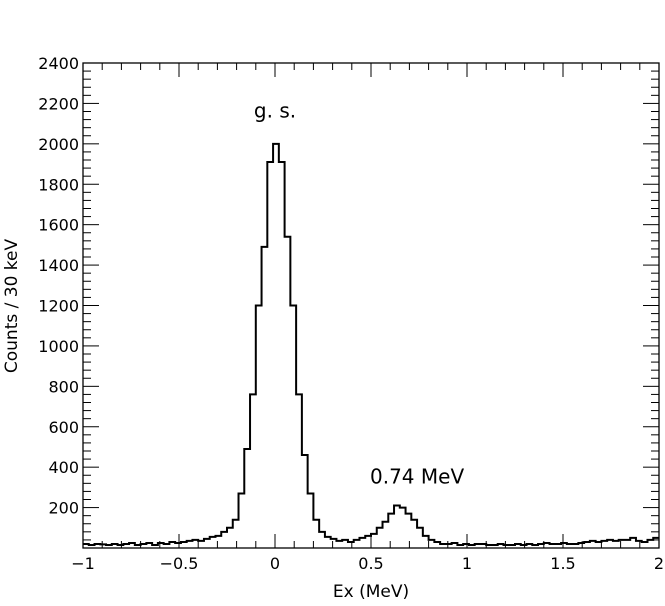 The image size is (665, 606). I want to click on y-tick-label: 600, so click(63, 427).